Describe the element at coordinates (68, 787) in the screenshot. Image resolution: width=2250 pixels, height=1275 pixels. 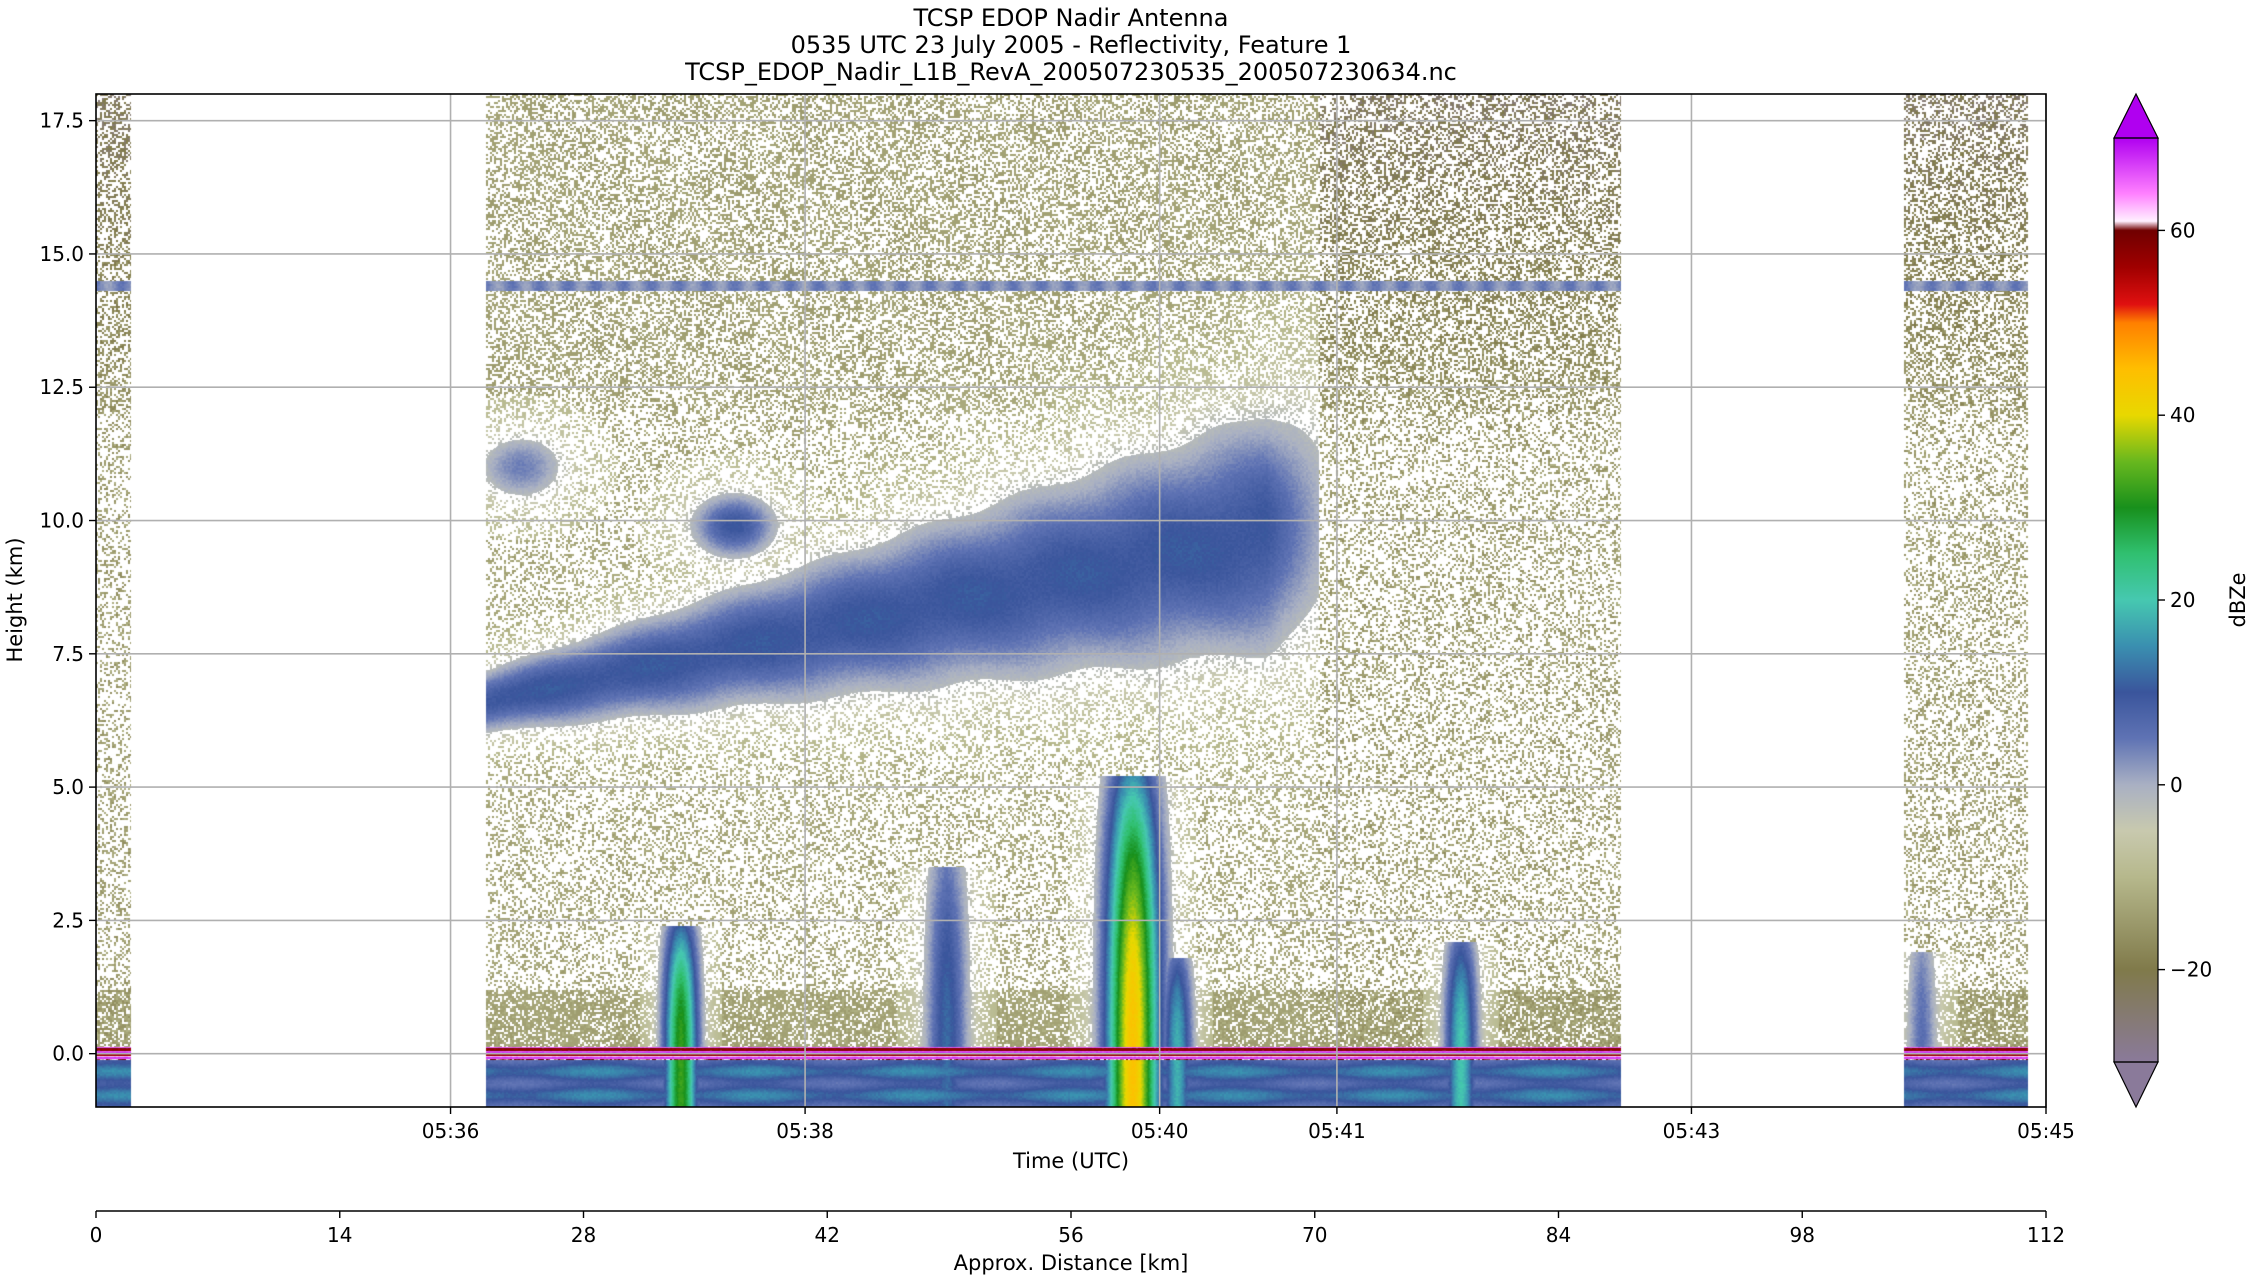
I see `y-tick-label: 5.0` at that location.